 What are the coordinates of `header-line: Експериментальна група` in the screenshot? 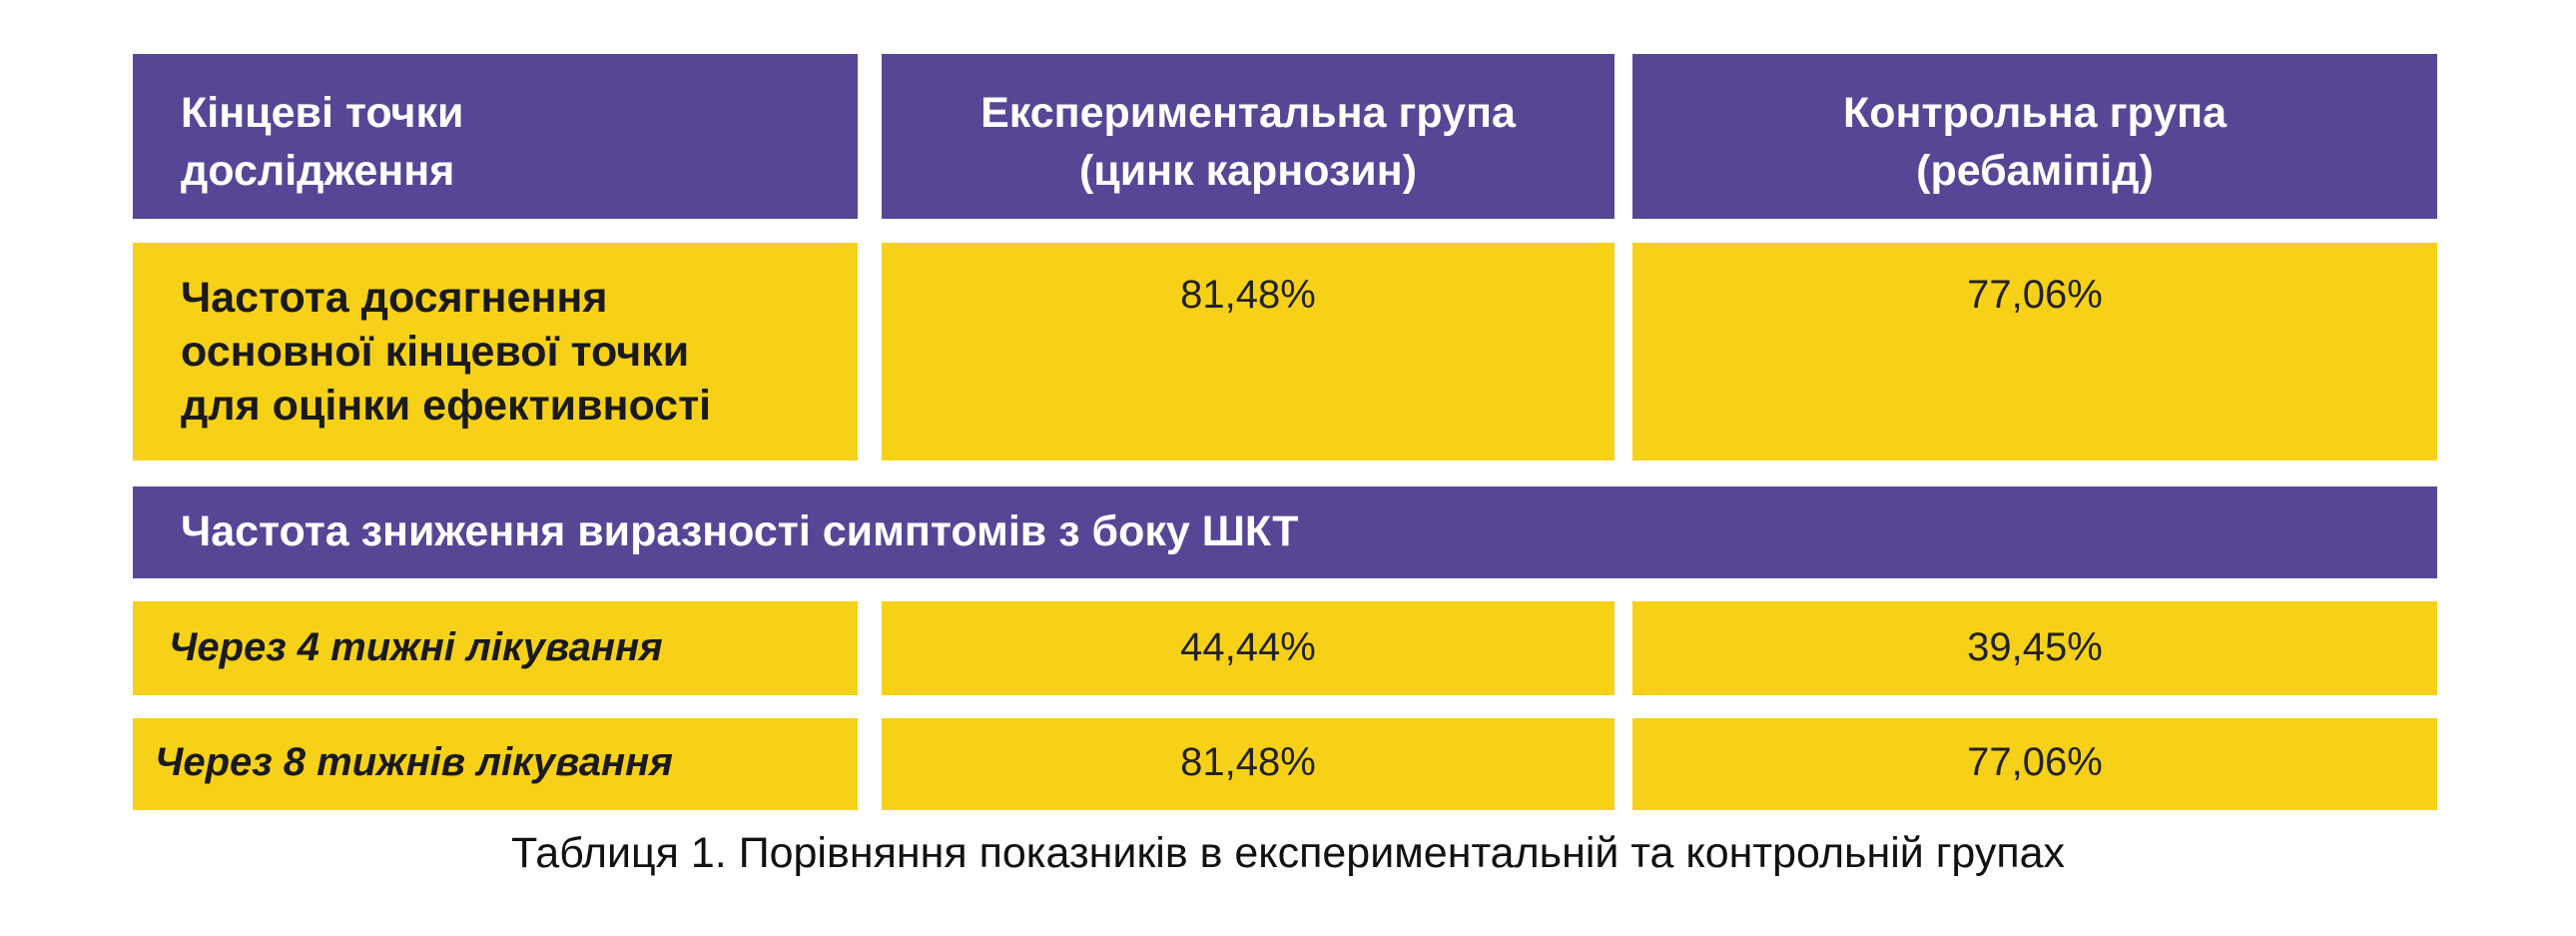 It's located at (1248, 113).